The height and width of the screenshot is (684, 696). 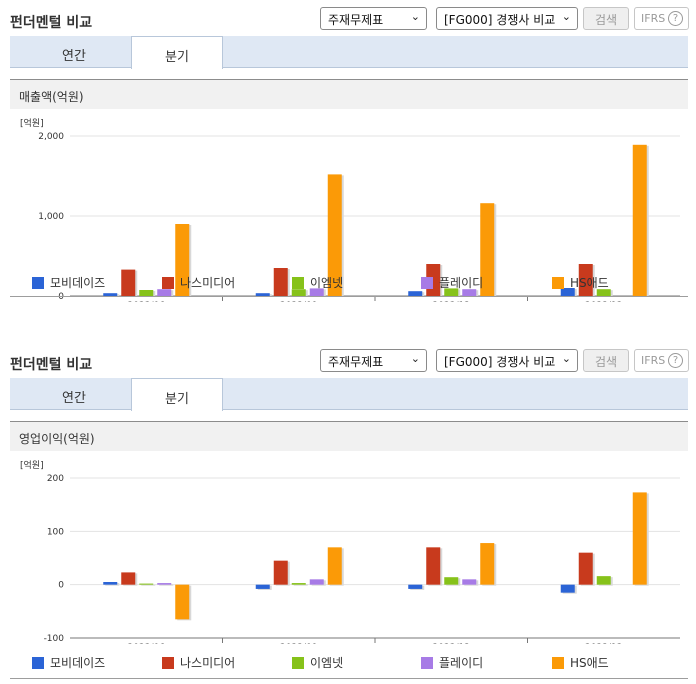 I want to click on section-title: 영업이익(억원), so click(x=349, y=436).